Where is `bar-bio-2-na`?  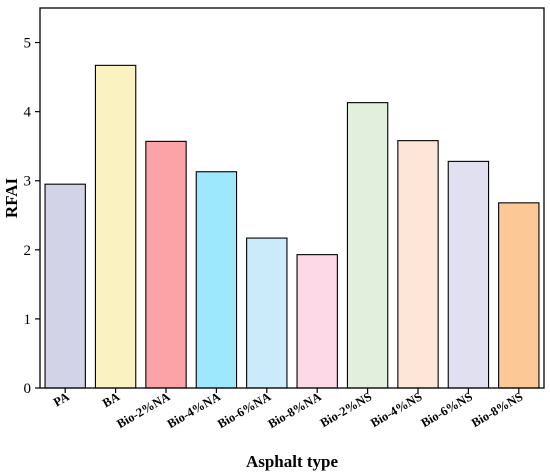 bar-bio-2-na is located at coordinates (166, 264).